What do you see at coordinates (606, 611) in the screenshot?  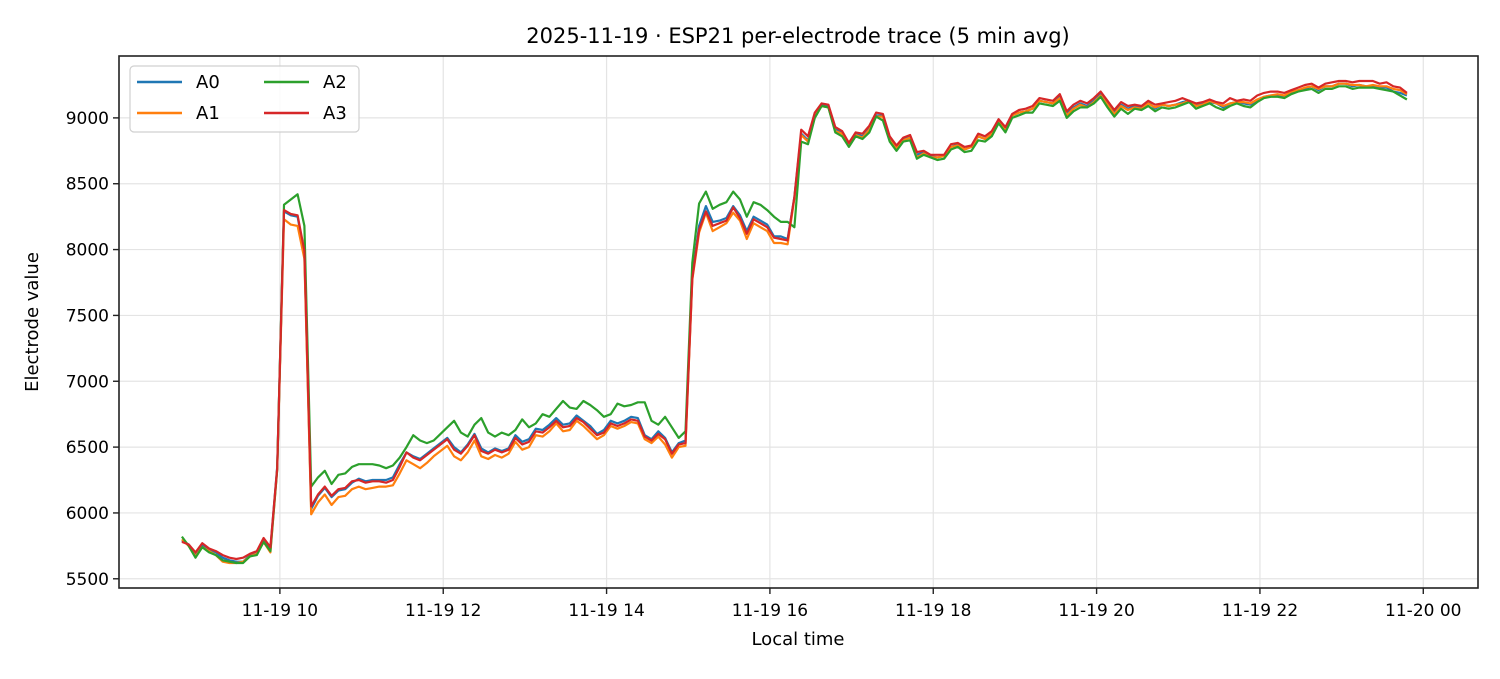 I see `x-tick-label: 11-19 14` at bounding box center [606, 611].